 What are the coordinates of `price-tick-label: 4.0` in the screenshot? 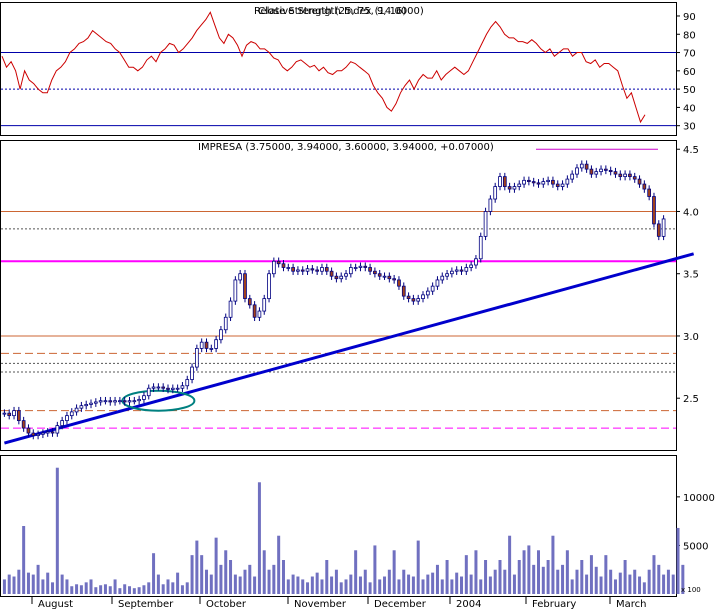 It's located at (691, 212).